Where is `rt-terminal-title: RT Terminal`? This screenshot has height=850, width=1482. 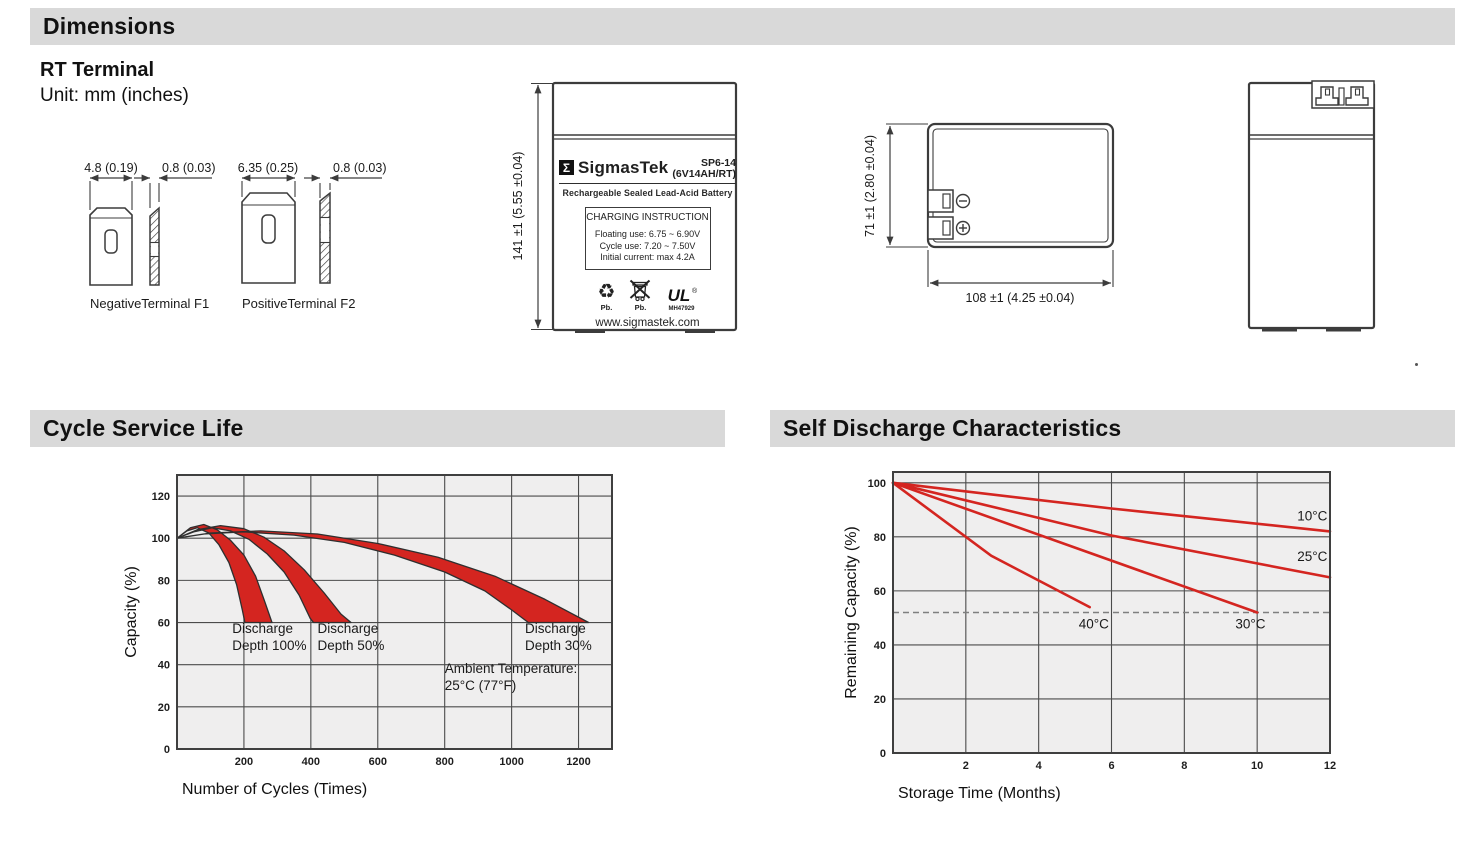
rt-terminal-title: RT Terminal is located at coordinates (97, 70).